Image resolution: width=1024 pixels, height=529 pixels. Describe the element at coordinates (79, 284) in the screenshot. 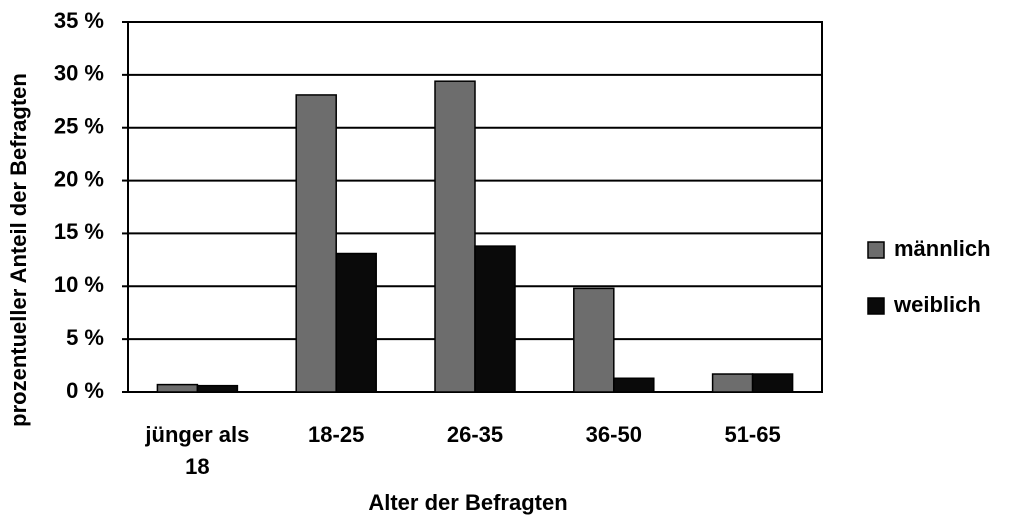

I see `y-tick-label: 10 %` at that location.